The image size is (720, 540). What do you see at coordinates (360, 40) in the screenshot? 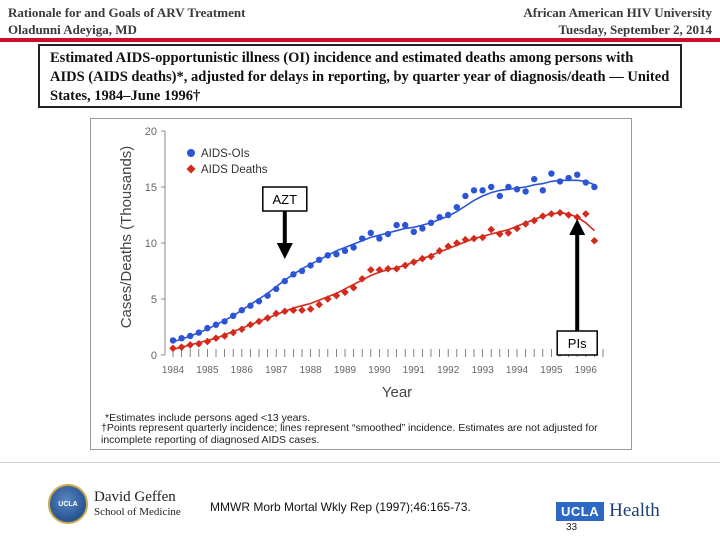
I see `header-divider` at bounding box center [360, 40].